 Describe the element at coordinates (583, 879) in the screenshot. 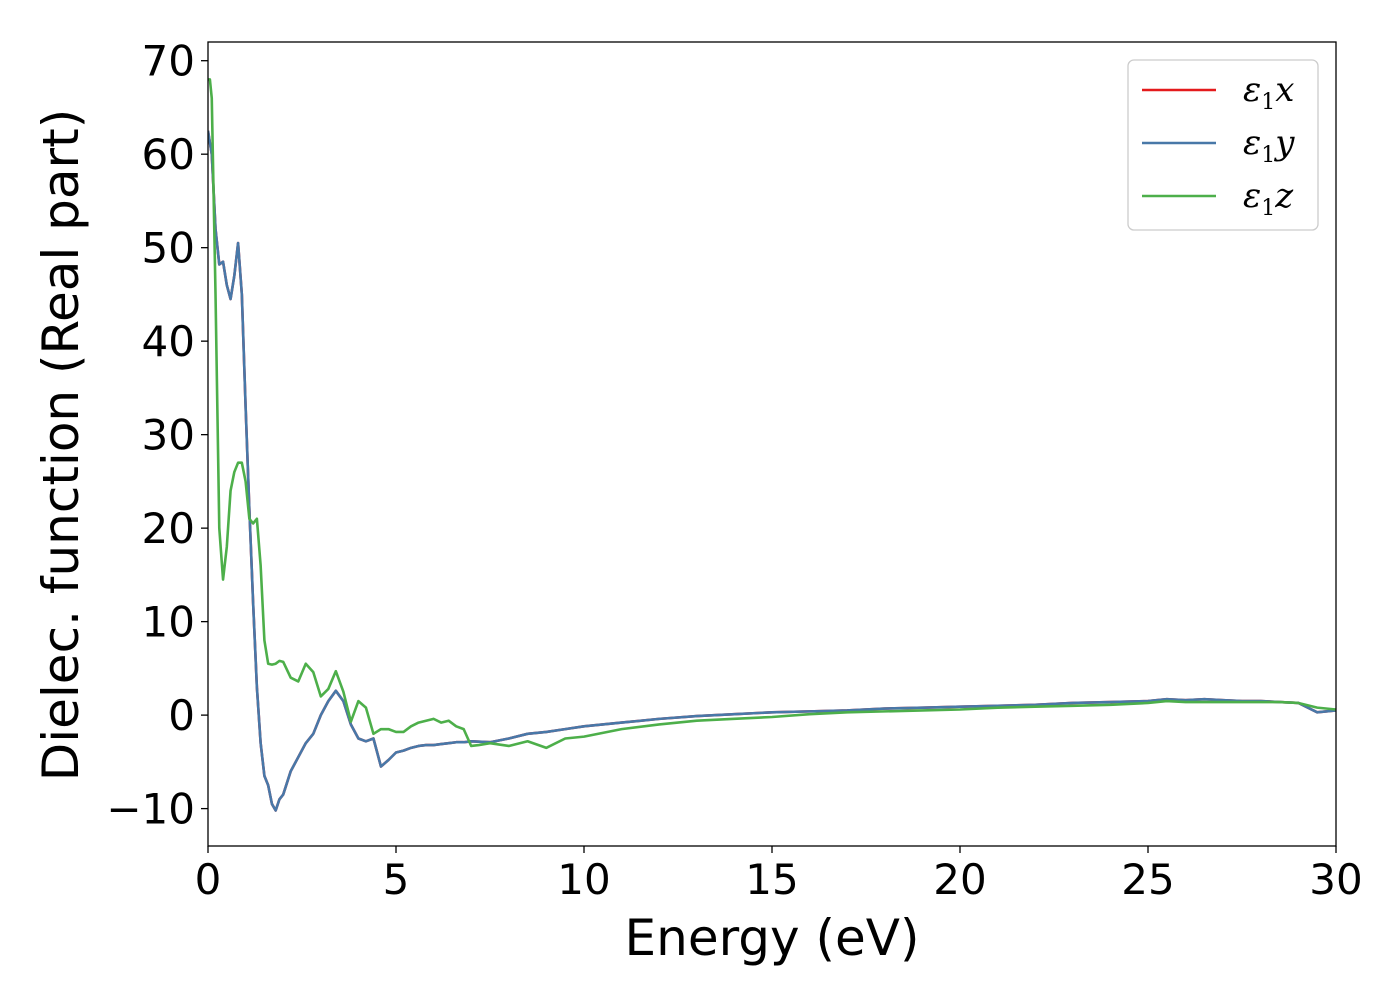

I see `x-tick-label: 10` at that location.